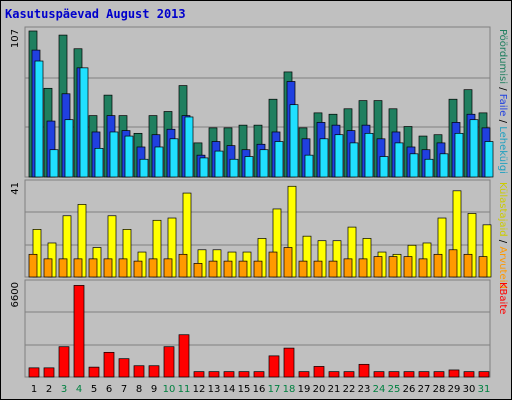 Image resolution: width=512 pixels, height=400 pixels. Describe the element at coordinates (274, 389) in the screenshot. I see `x-tick-label-day-17: 17` at that location.